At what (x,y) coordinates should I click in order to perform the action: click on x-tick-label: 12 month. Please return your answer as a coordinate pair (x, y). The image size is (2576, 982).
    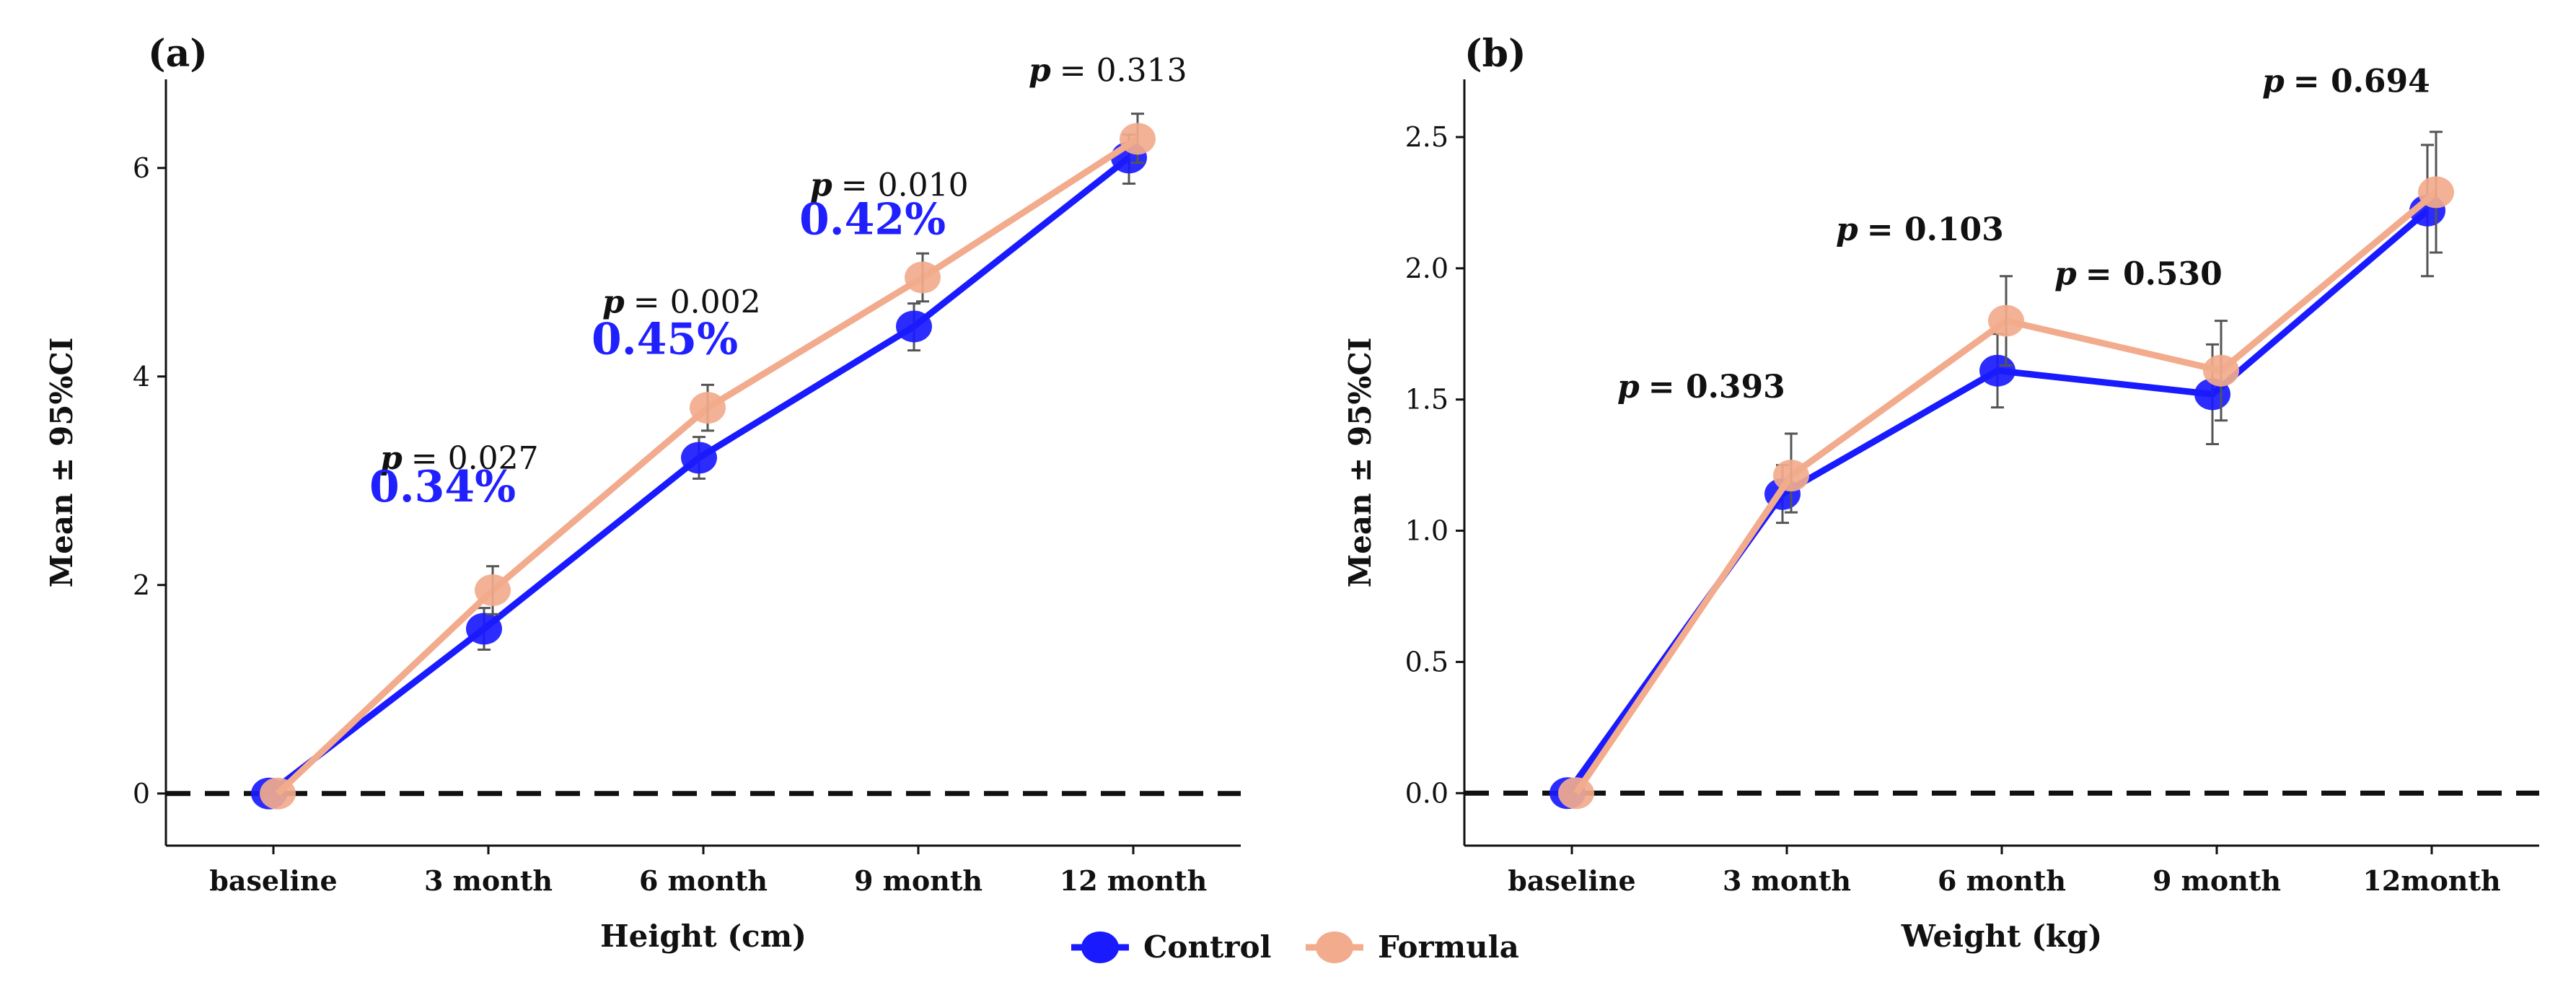
    Looking at the image, I should click on (1133, 880).